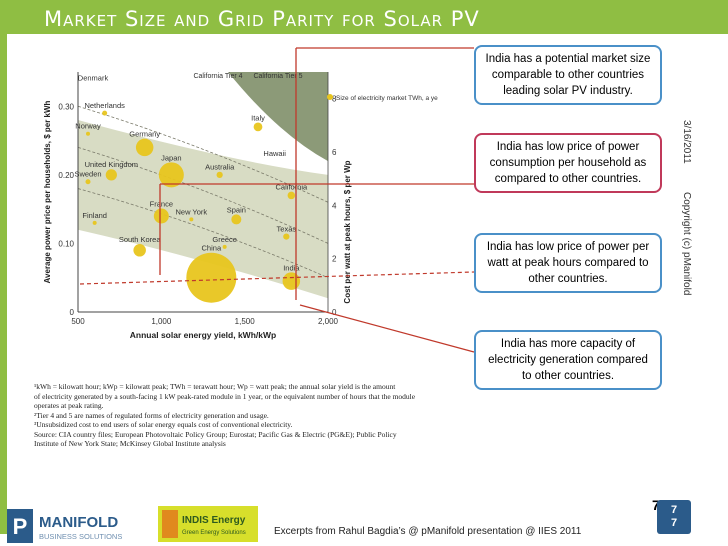  I want to click on y2-tick-label: 8, so click(334, 99).